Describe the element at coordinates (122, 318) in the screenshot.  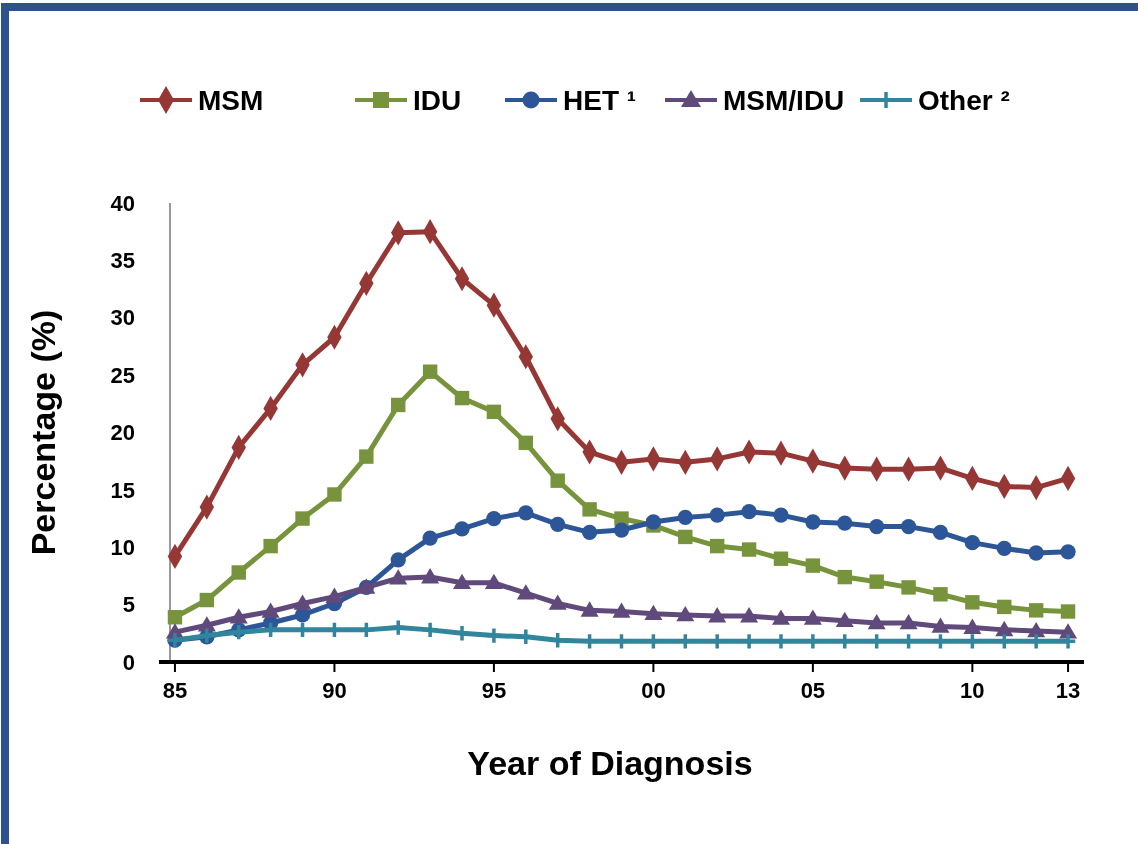
I see `y-tick-label: 30` at that location.